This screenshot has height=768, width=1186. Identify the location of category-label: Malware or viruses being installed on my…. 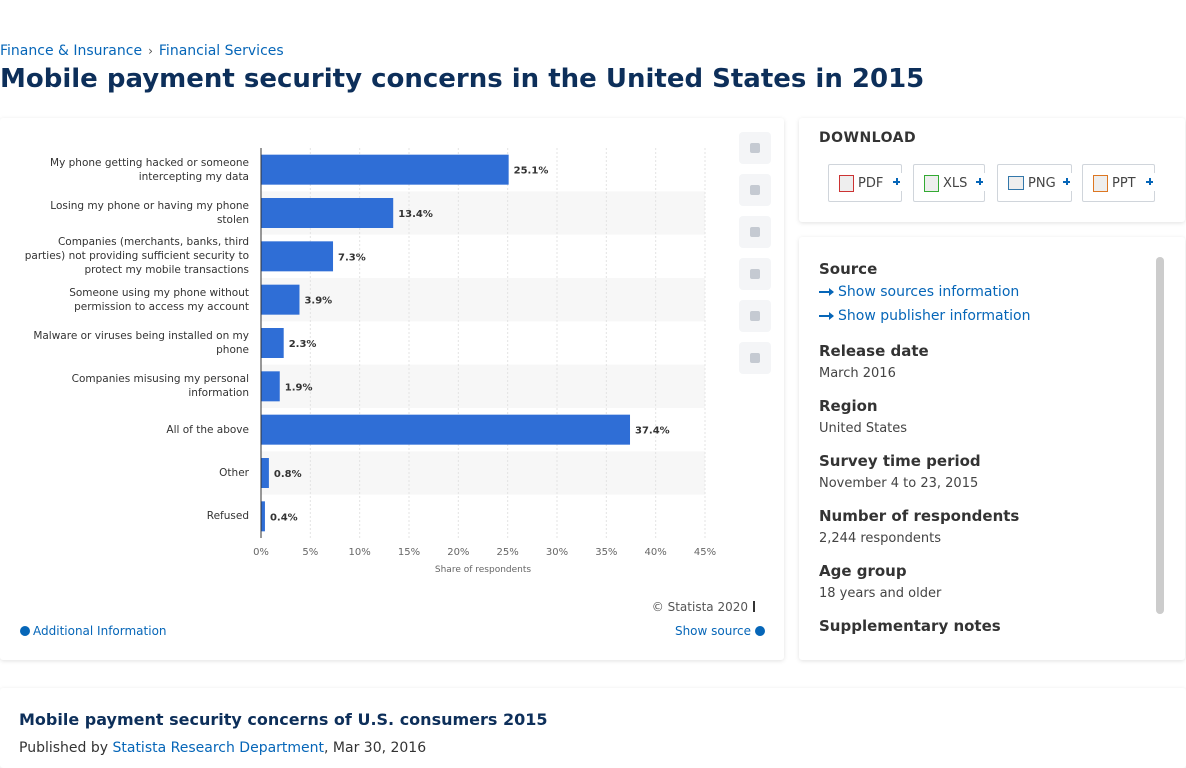
(141, 342).